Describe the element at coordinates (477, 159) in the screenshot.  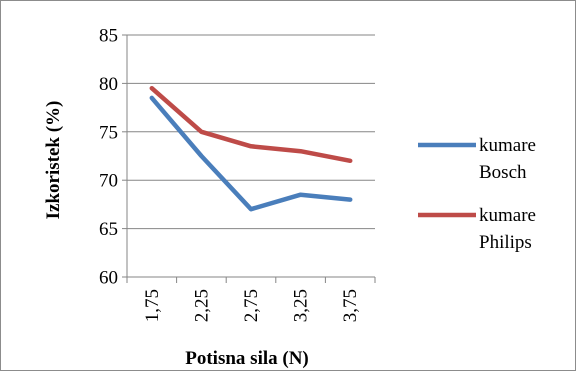
I see `legend-item: kumare Bosch` at that location.